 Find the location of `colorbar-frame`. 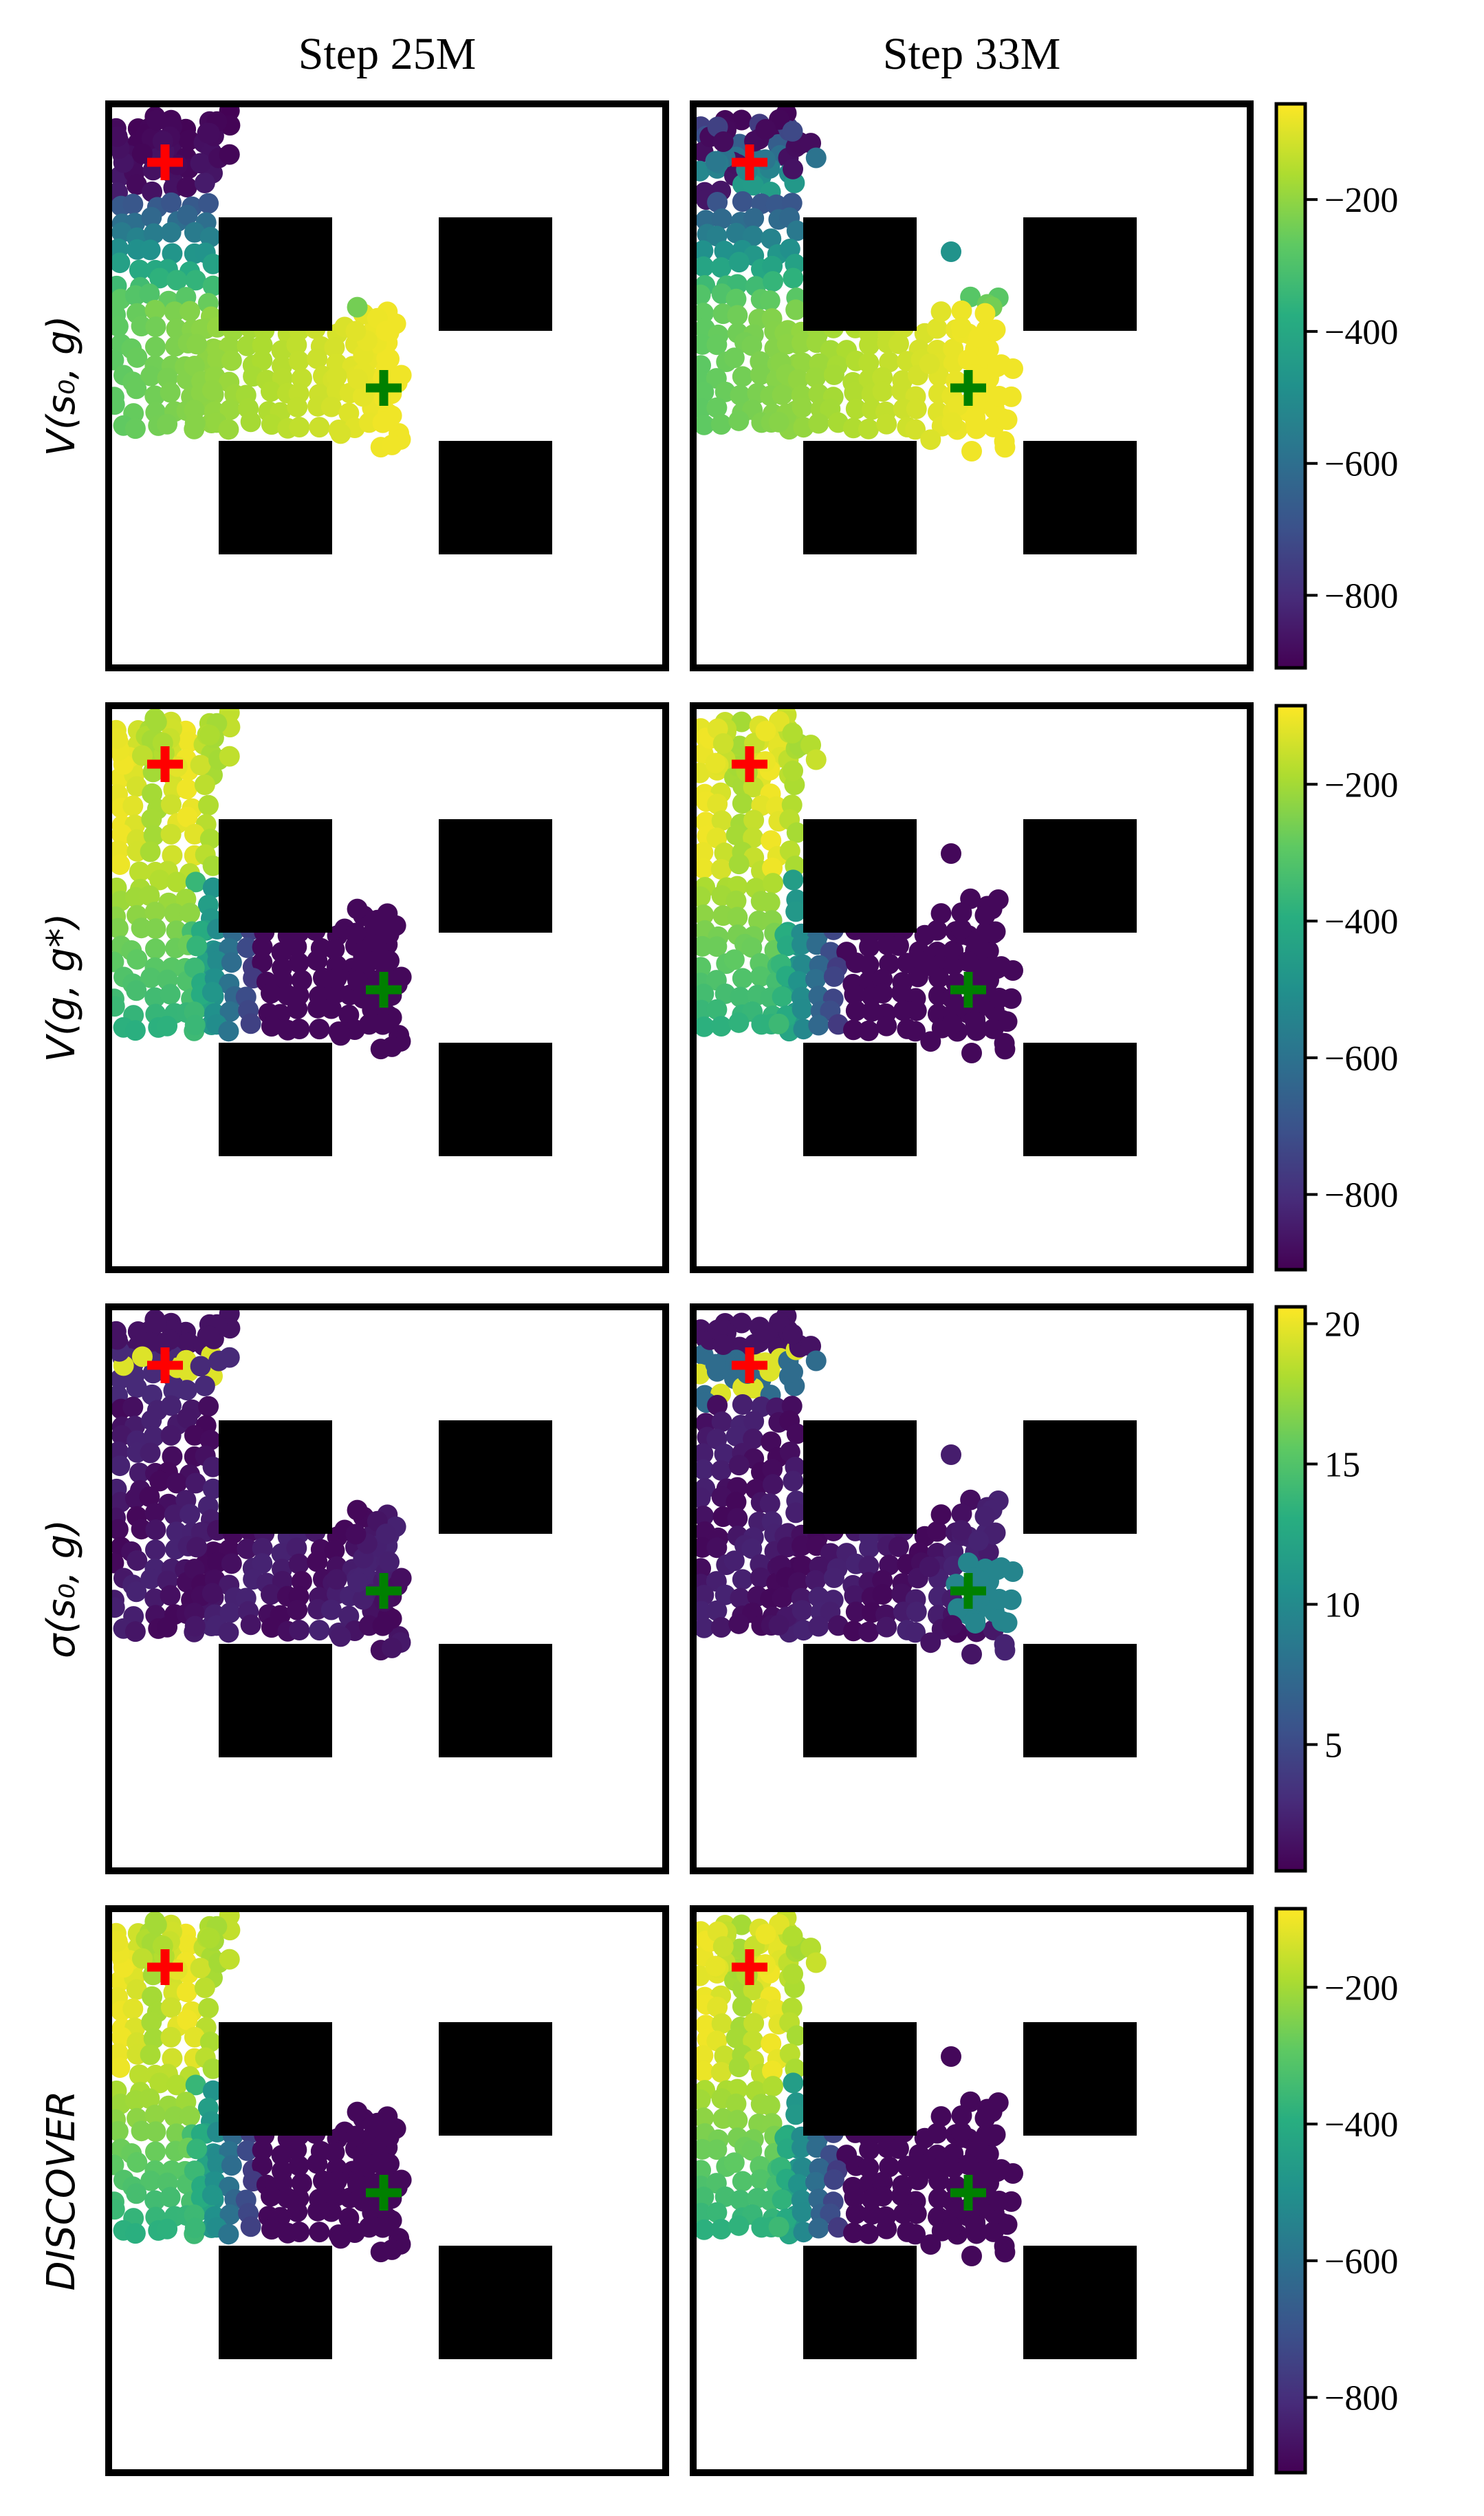

colorbar-frame is located at coordinates (1290, 988).